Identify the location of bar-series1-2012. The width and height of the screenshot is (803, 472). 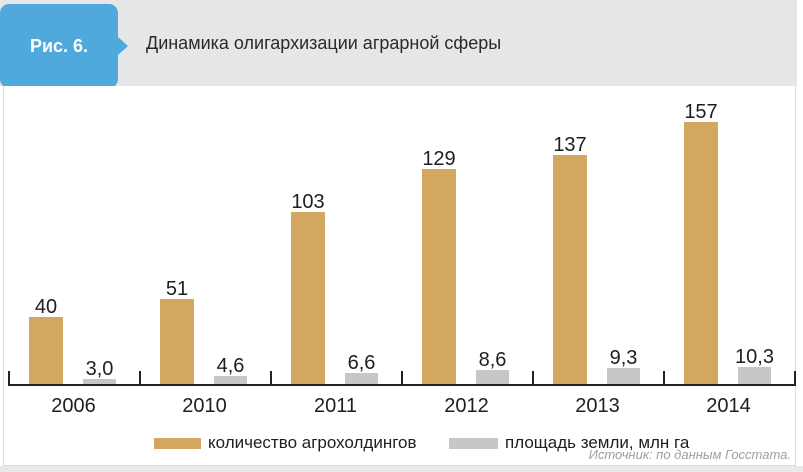
(492, 377).